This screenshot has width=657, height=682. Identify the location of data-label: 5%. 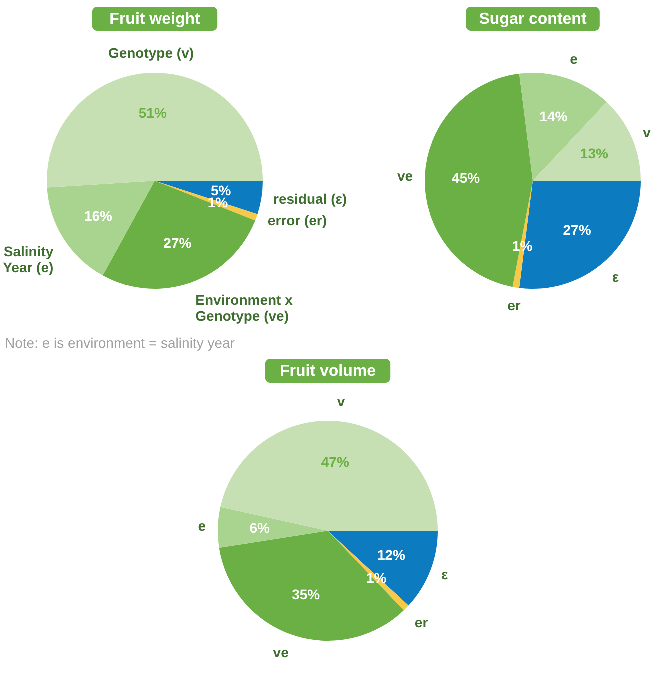
(221, 190).